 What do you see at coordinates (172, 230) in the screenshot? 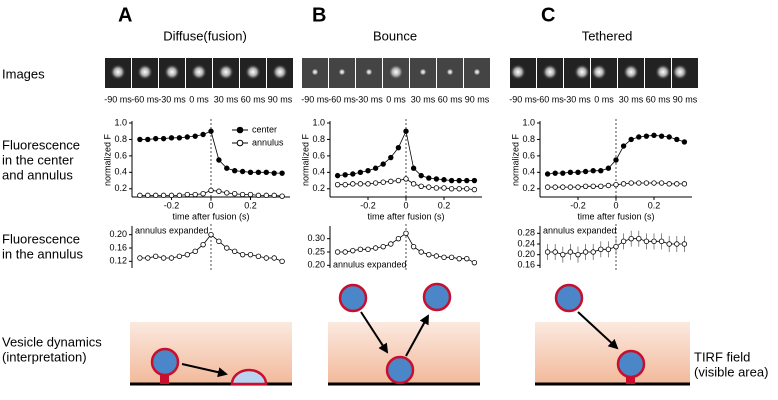
I see `annotation: annulus expanded` at bounding box center [172, 230].